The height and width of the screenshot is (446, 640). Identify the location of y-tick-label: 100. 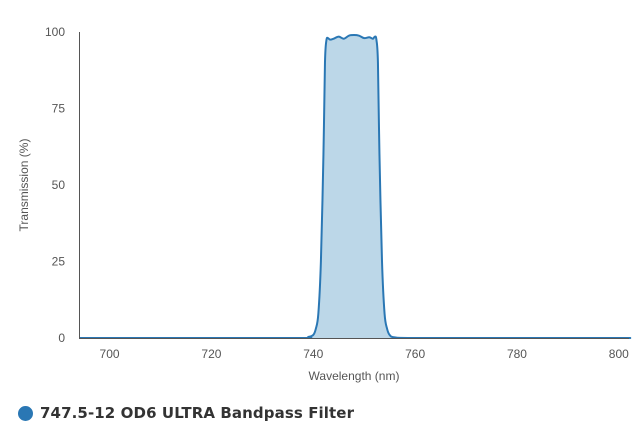
(55, 32).